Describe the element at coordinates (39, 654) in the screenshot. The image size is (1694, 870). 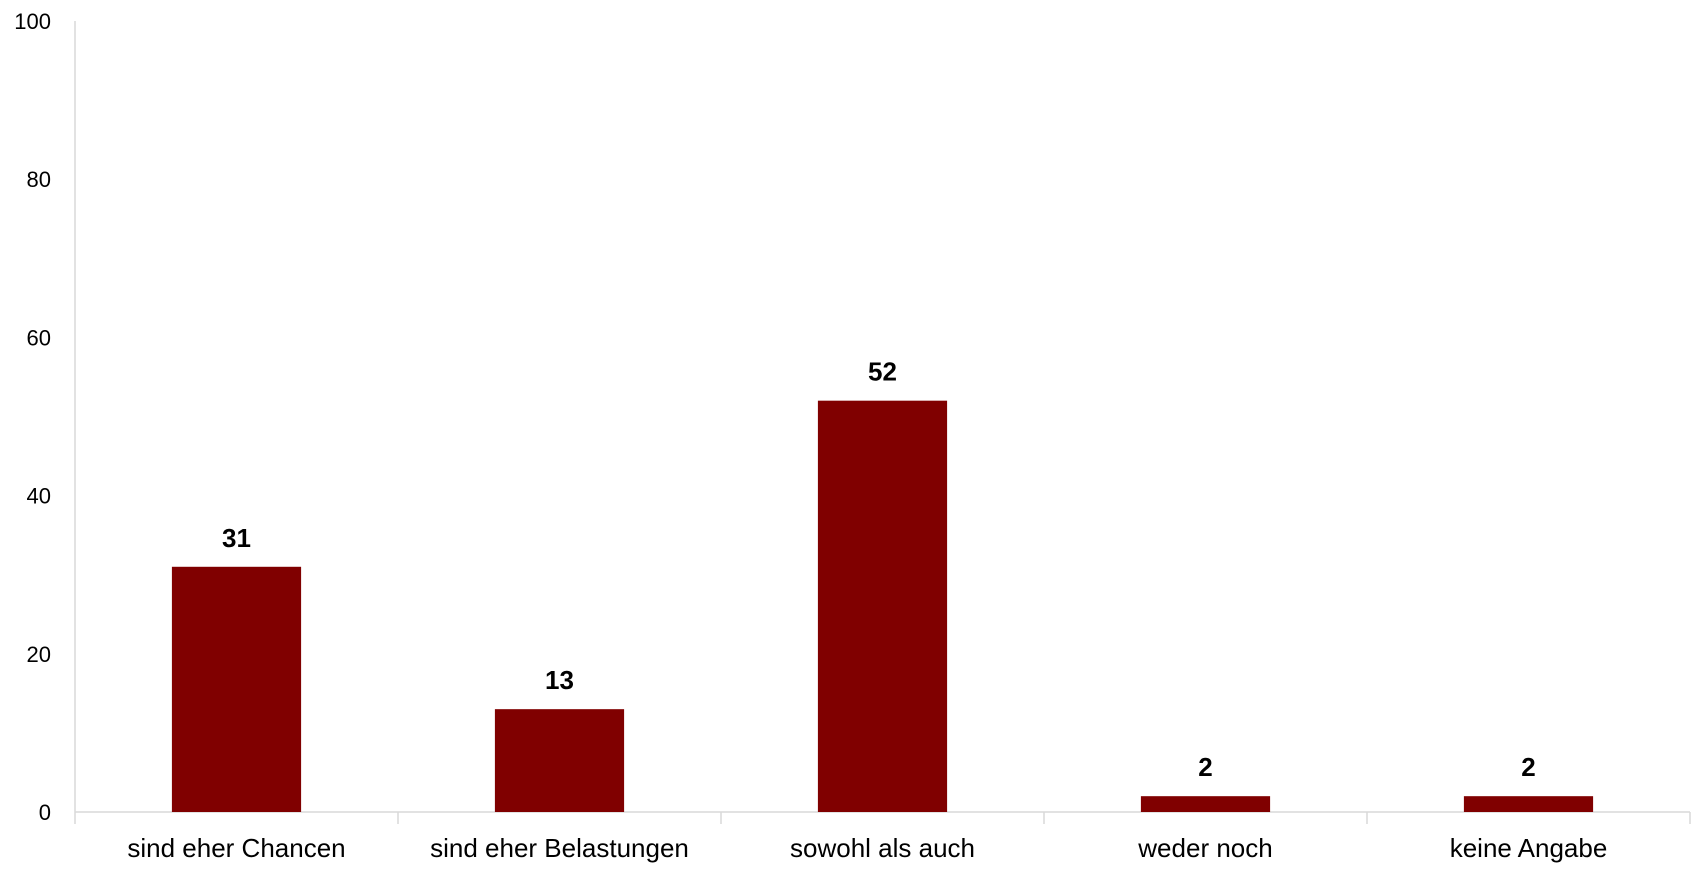
I see `y-tick-label: 20` at that location.